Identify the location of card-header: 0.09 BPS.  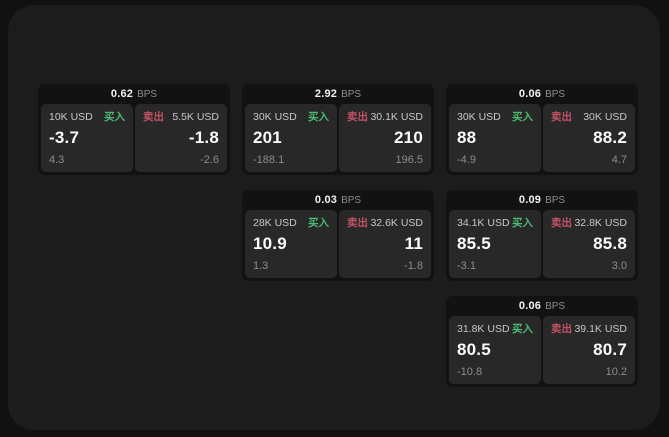
(542, 200).